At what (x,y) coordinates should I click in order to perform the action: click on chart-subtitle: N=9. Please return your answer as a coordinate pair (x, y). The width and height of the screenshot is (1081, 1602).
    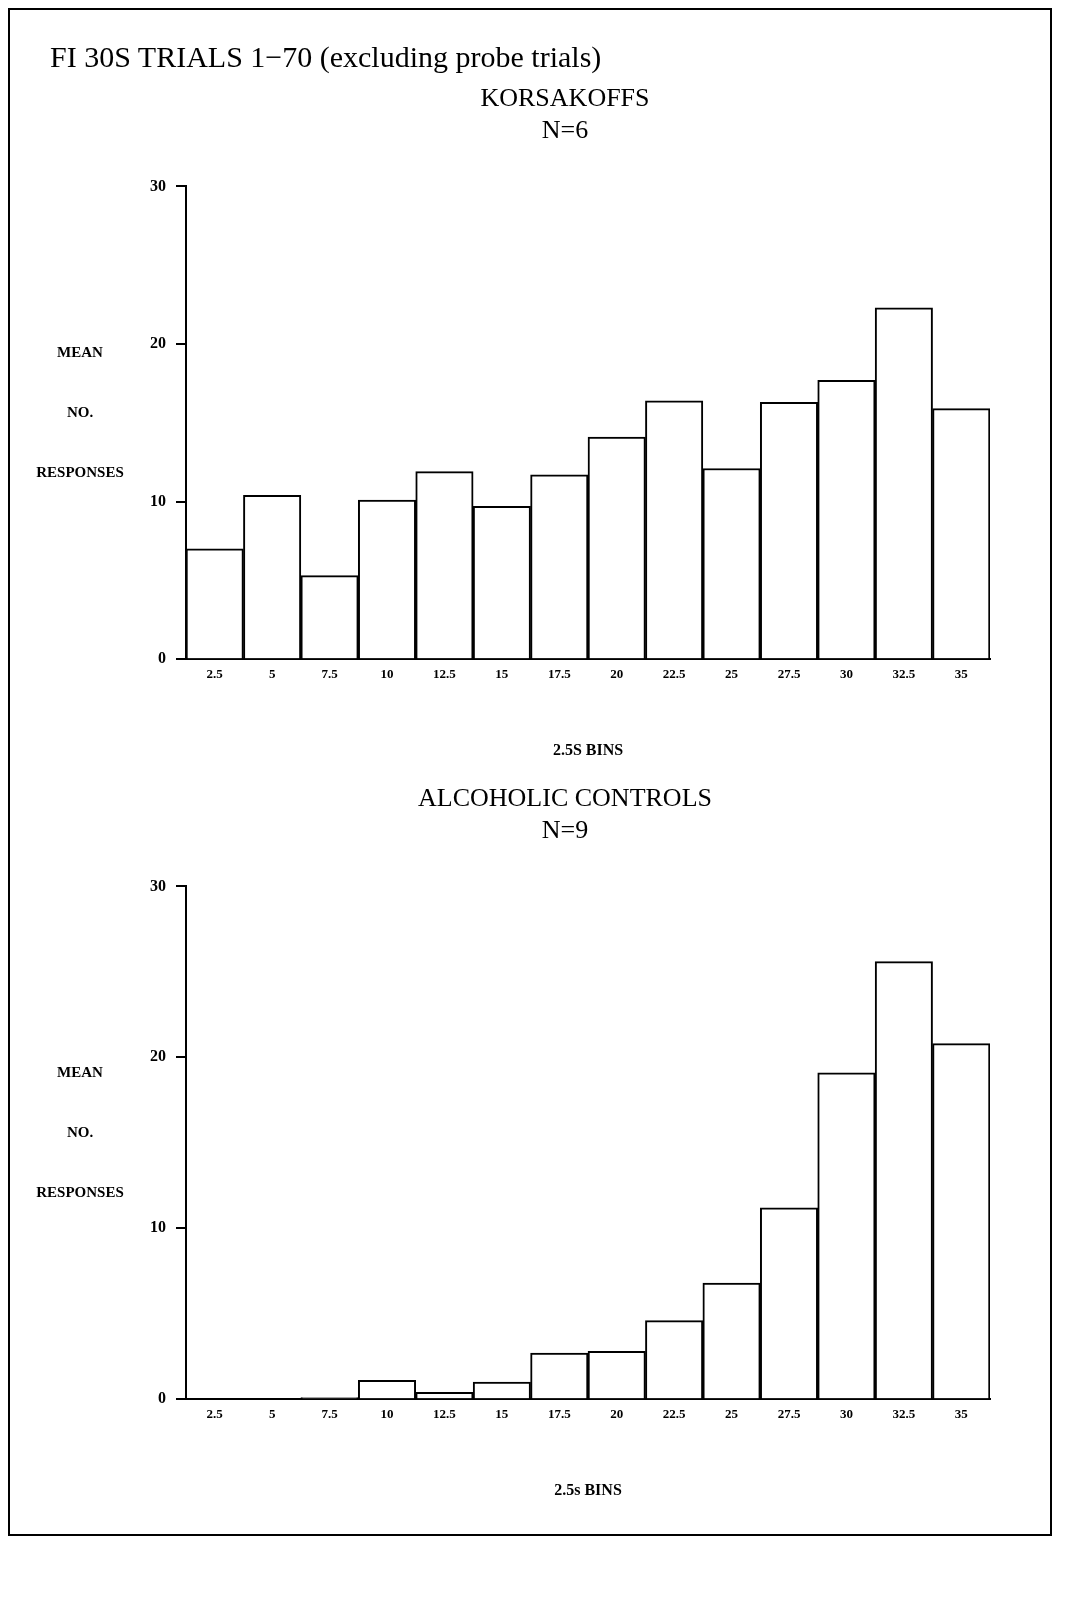
    Looking at the image, I should click on (565, 829).